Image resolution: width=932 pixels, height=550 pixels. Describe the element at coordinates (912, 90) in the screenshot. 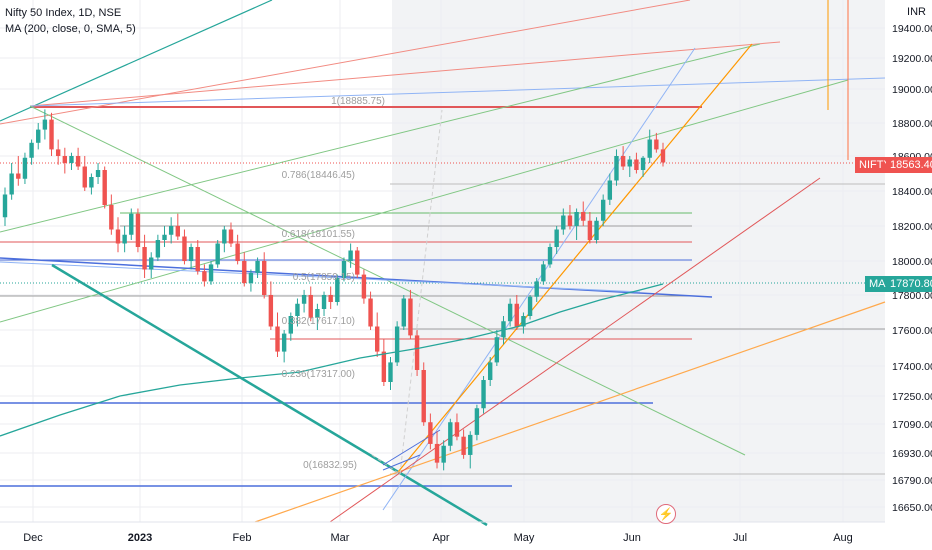

I see `price-tick-2: 19000.00` at that location.